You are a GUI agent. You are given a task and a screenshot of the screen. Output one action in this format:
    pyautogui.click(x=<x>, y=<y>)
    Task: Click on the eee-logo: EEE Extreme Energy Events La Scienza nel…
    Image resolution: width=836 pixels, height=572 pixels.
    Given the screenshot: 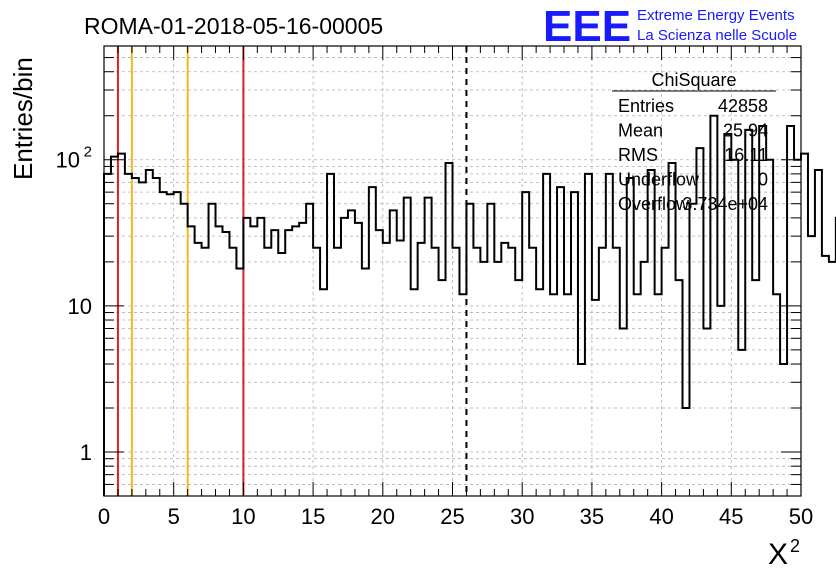 What is the action you would take?
    pyautogui.click(x=670, y=26)
    